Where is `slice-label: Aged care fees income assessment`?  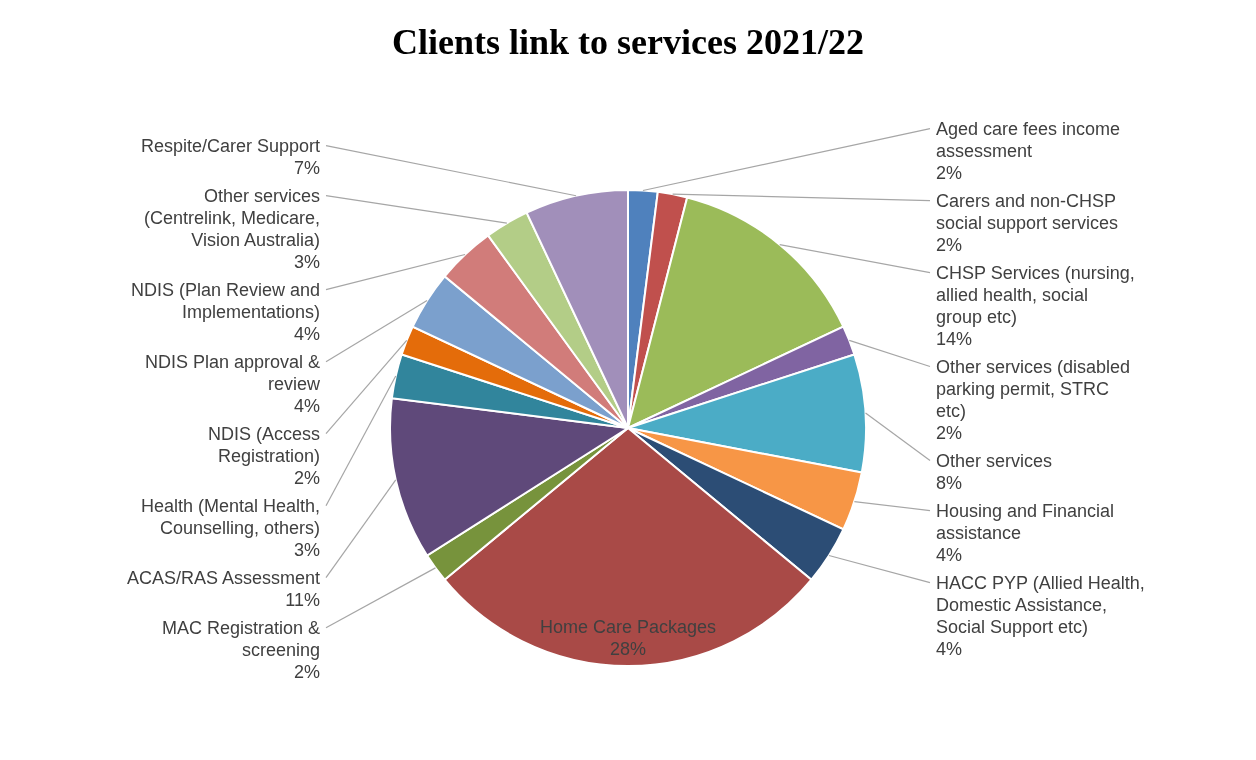 slice-label: Aged care fees income assessment is located at coordinates (1028, 139).